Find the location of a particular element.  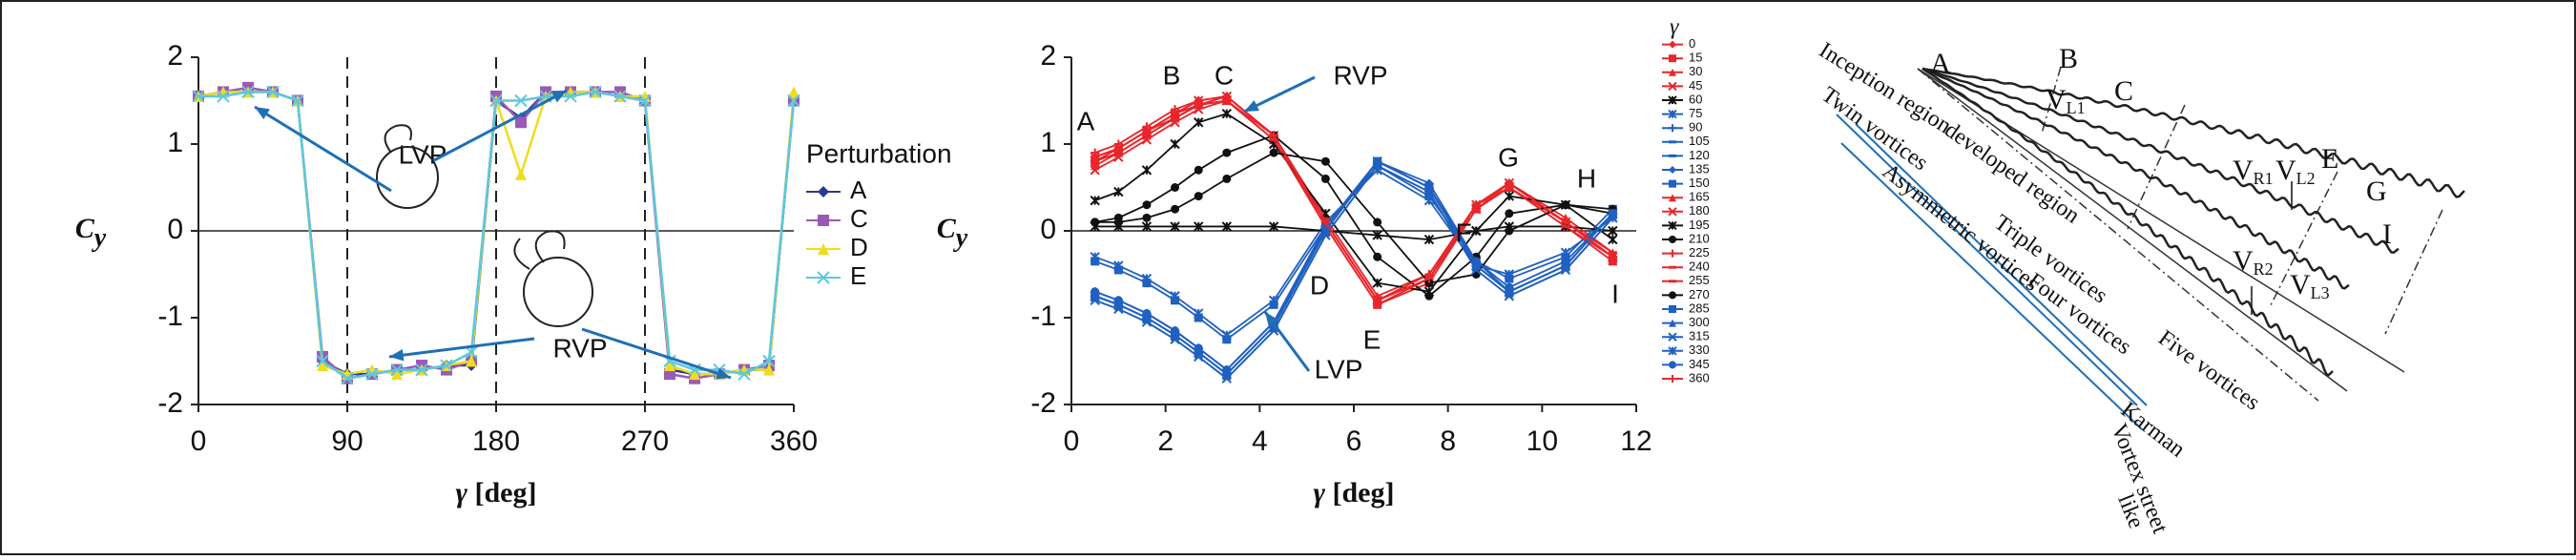

sketch is located at coordinates (539, 250).